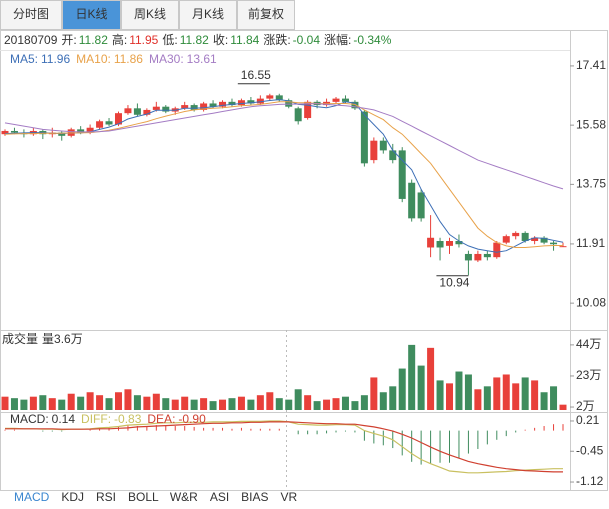  What do you see at coordinates (143, 497) in the screenshot?
I see `indicator-tab: BOLL` at bounding box center [143, 497].